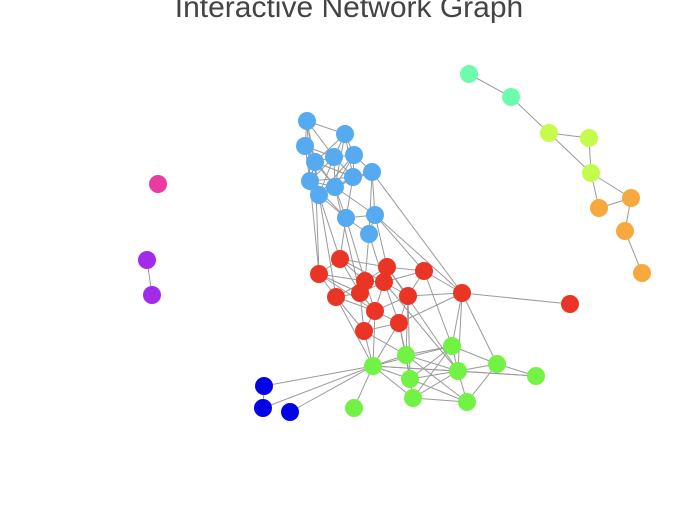 This screenshot has height=516, width=698. What do you see at coordinates (336, 297) in the screenshot?
I see `node-r8` at bounding box center [336, 297].